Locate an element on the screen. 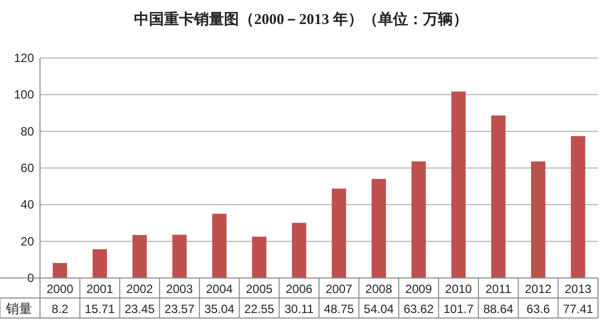 The image size is (602, 327). y-tick-label: 120 is located at coordinates (24, 58).